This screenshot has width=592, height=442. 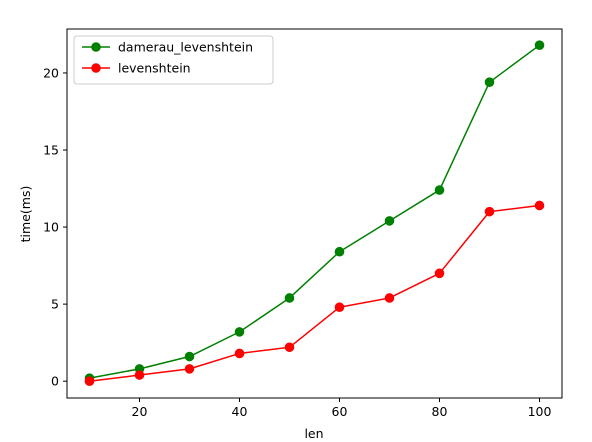 I want to click on x-axis-label: len, so click(x=313, y=433).